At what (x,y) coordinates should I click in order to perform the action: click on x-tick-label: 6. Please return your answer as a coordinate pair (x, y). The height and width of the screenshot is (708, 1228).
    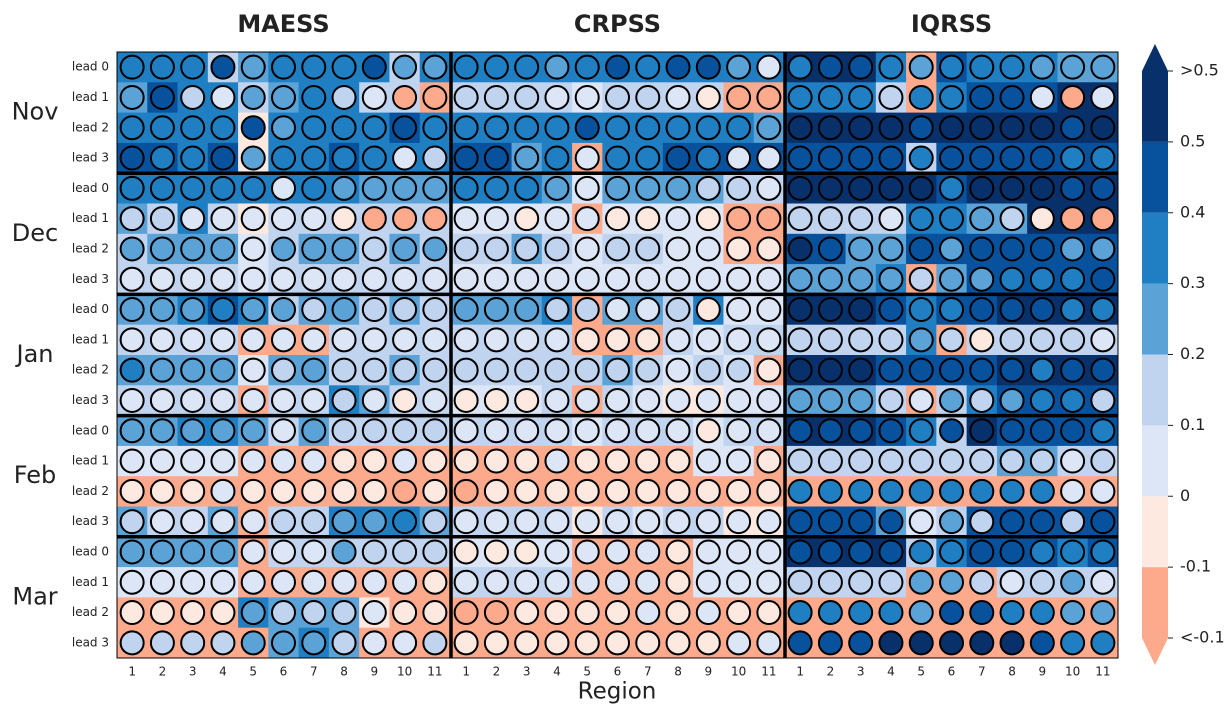
    Looking at the image, I should click on (284, 672).